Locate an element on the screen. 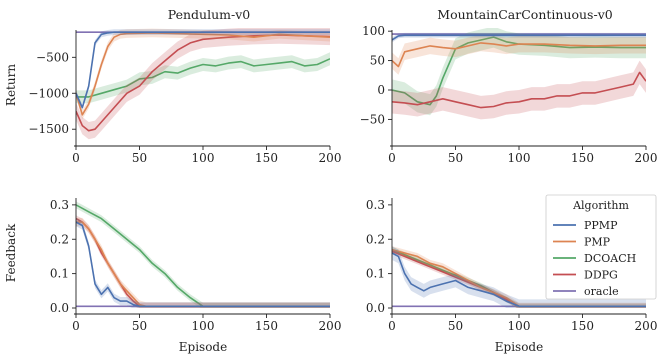  legend-label: DDPG is located at coordinates (601, 275).